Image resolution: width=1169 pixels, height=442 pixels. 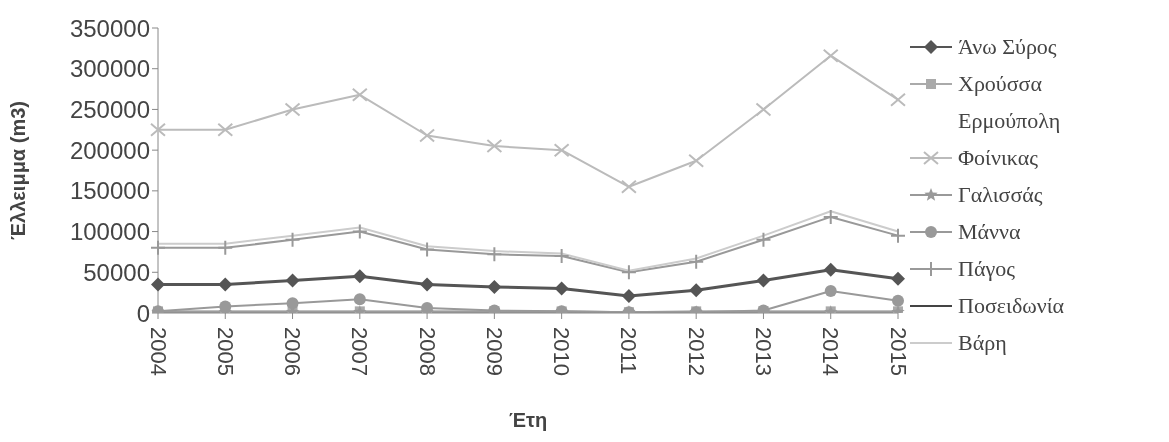 I want to click on x-tick-label: 2015, so click(x=898, y=351).